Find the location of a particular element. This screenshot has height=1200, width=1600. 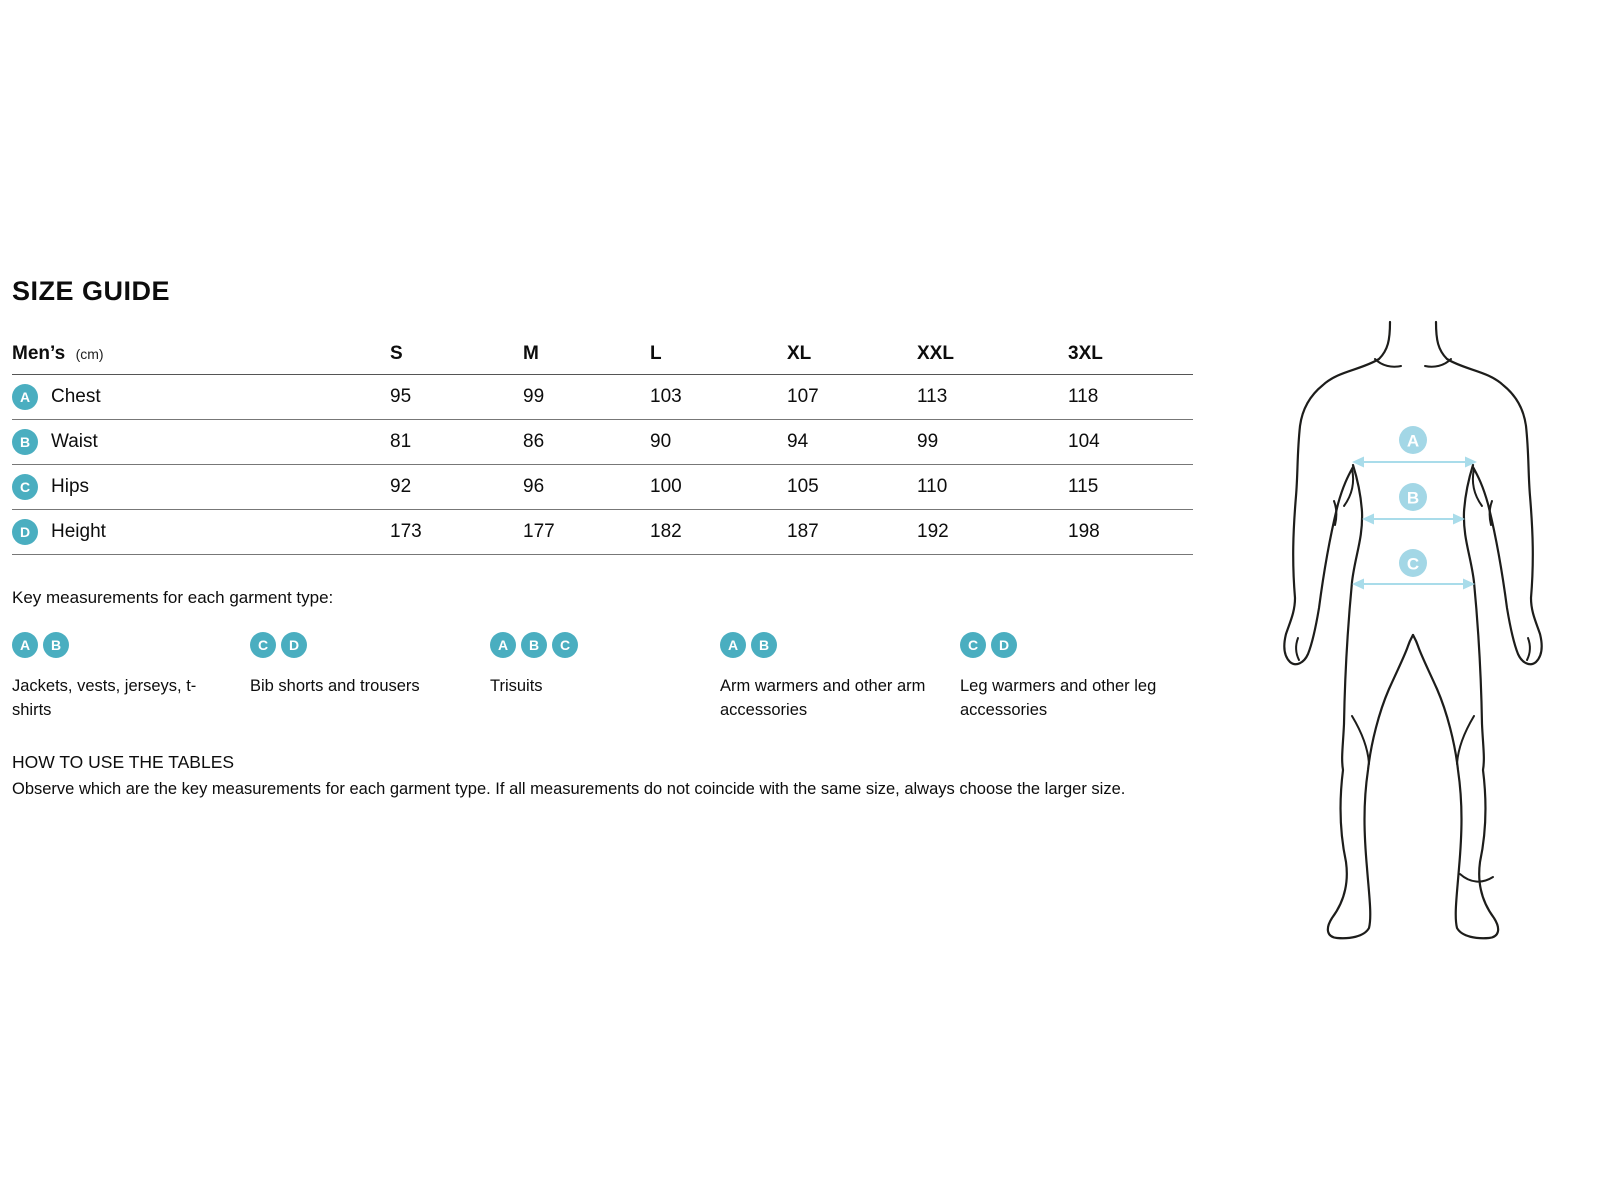

key-badges: A B C is located at coordinates (590, 645).